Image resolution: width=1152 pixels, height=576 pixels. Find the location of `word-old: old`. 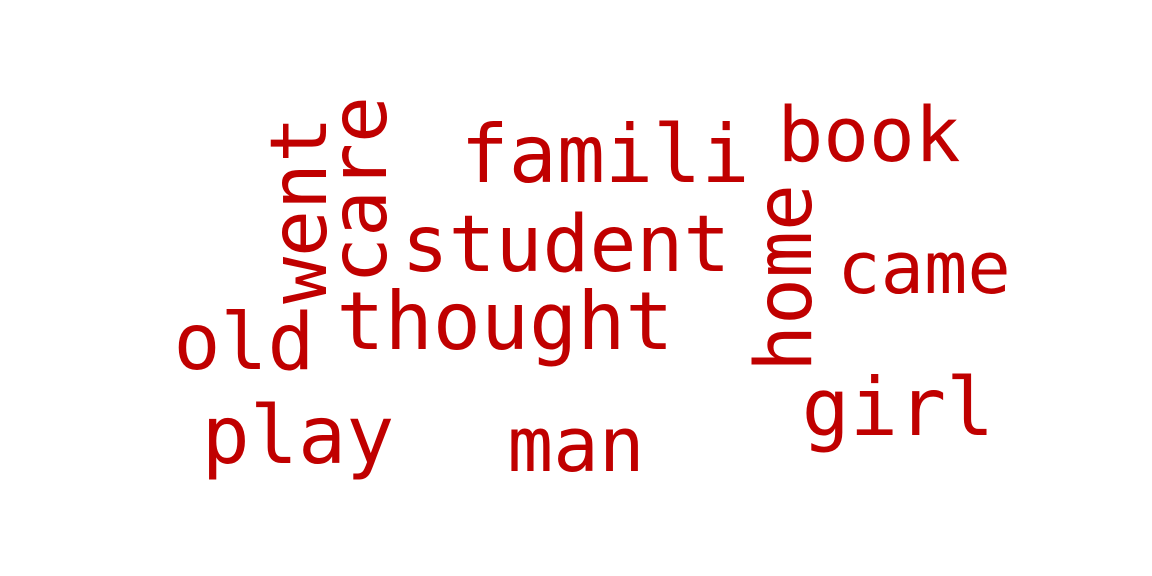

word-old: old is located at coordinates (244, 343).